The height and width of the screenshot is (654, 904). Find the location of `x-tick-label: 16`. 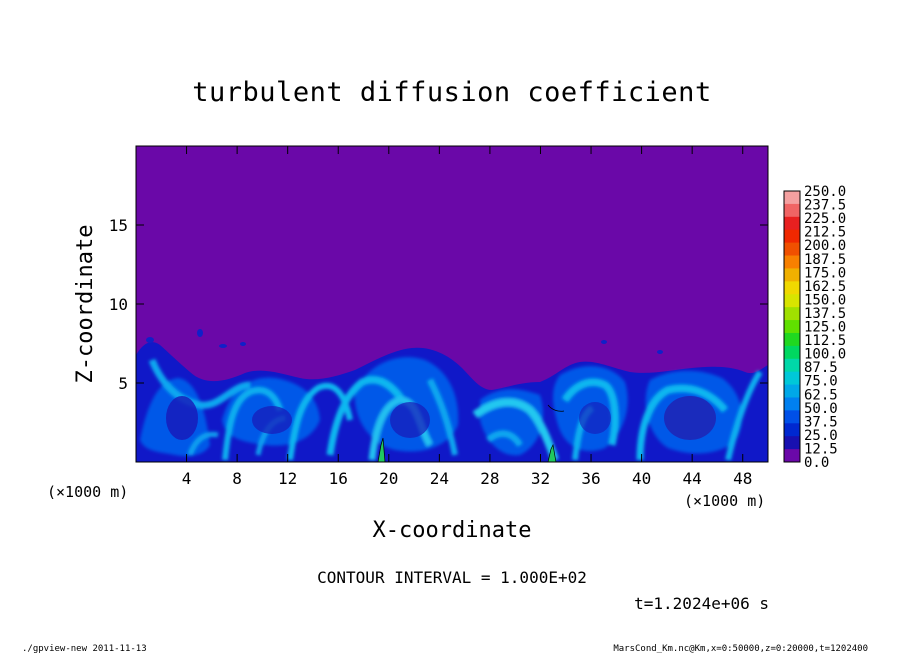

x-tick-label: 16 is located at coordinates (338, 478).